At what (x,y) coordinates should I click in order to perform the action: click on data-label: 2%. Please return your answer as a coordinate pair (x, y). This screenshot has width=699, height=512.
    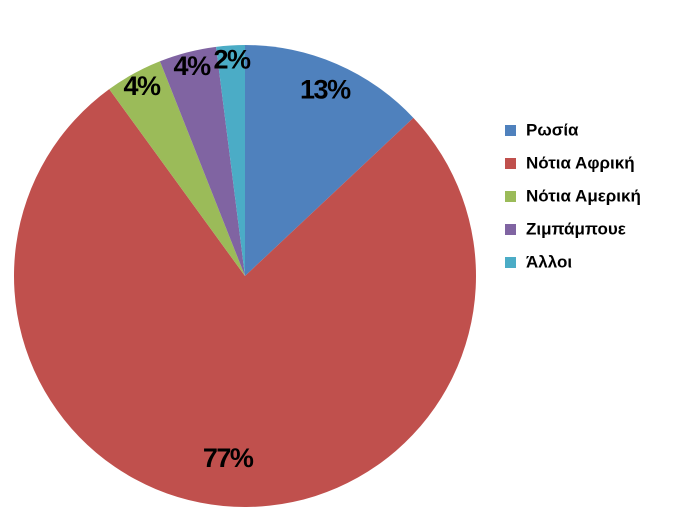
    Looking at the image, I should click on (232, 60).